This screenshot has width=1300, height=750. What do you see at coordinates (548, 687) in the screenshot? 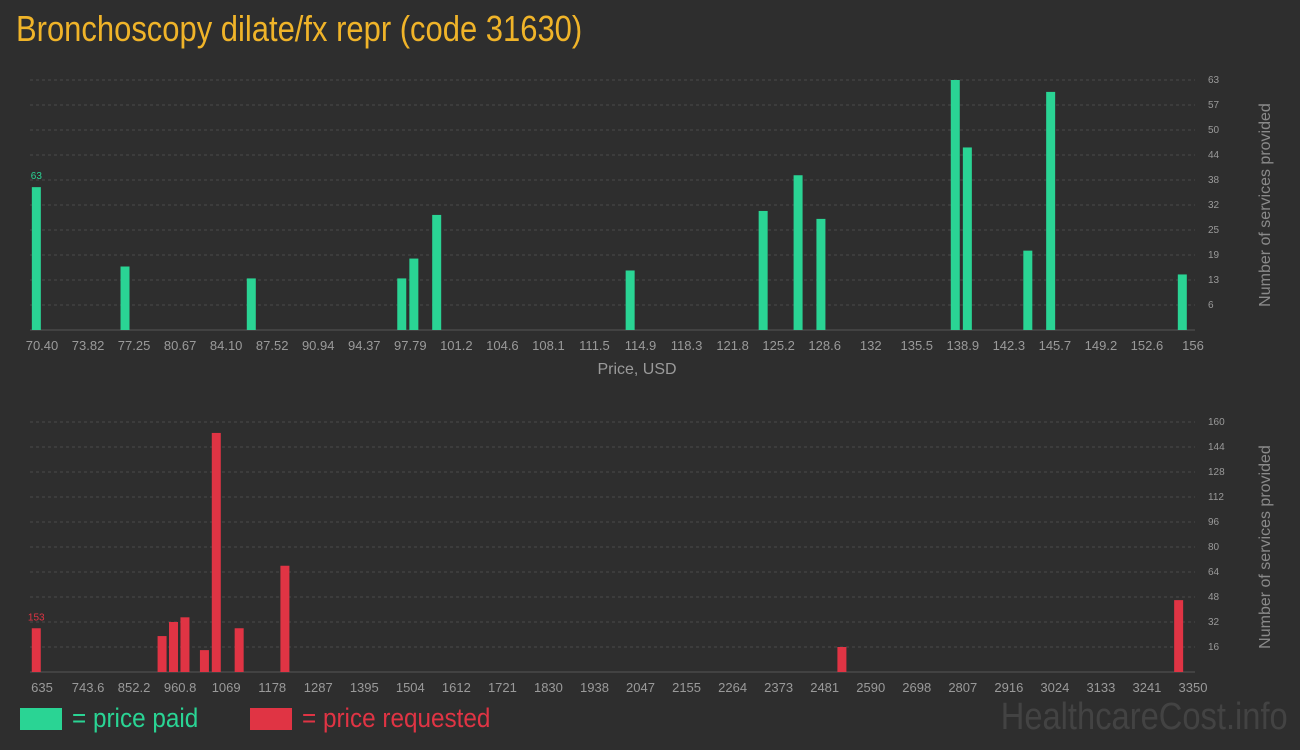
I see `x-tick-label: 1830` at bounding box center [548, 687].